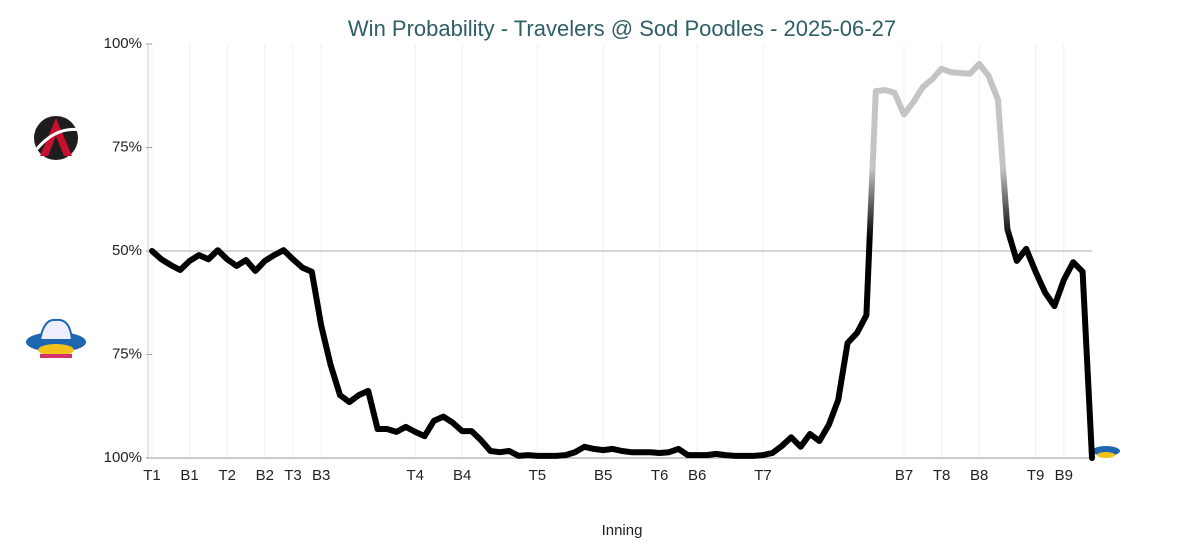 The width and height of the screenshot is (1200, 552). I want to click on end-logo, so click(1106, 452).